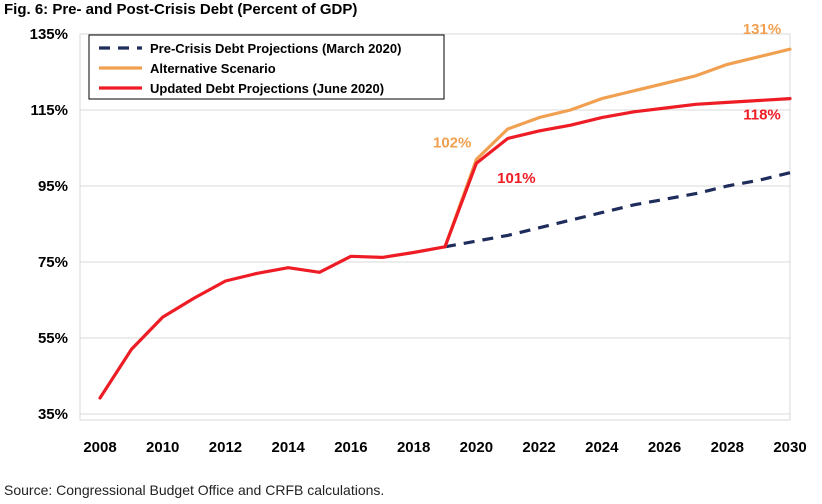 The width and height of the screenshot is (822, 504). What do you see at coordinates (602, 447) in the screenshot?
I see `x-tick-label: 2024` at bounding box center [602, 447].